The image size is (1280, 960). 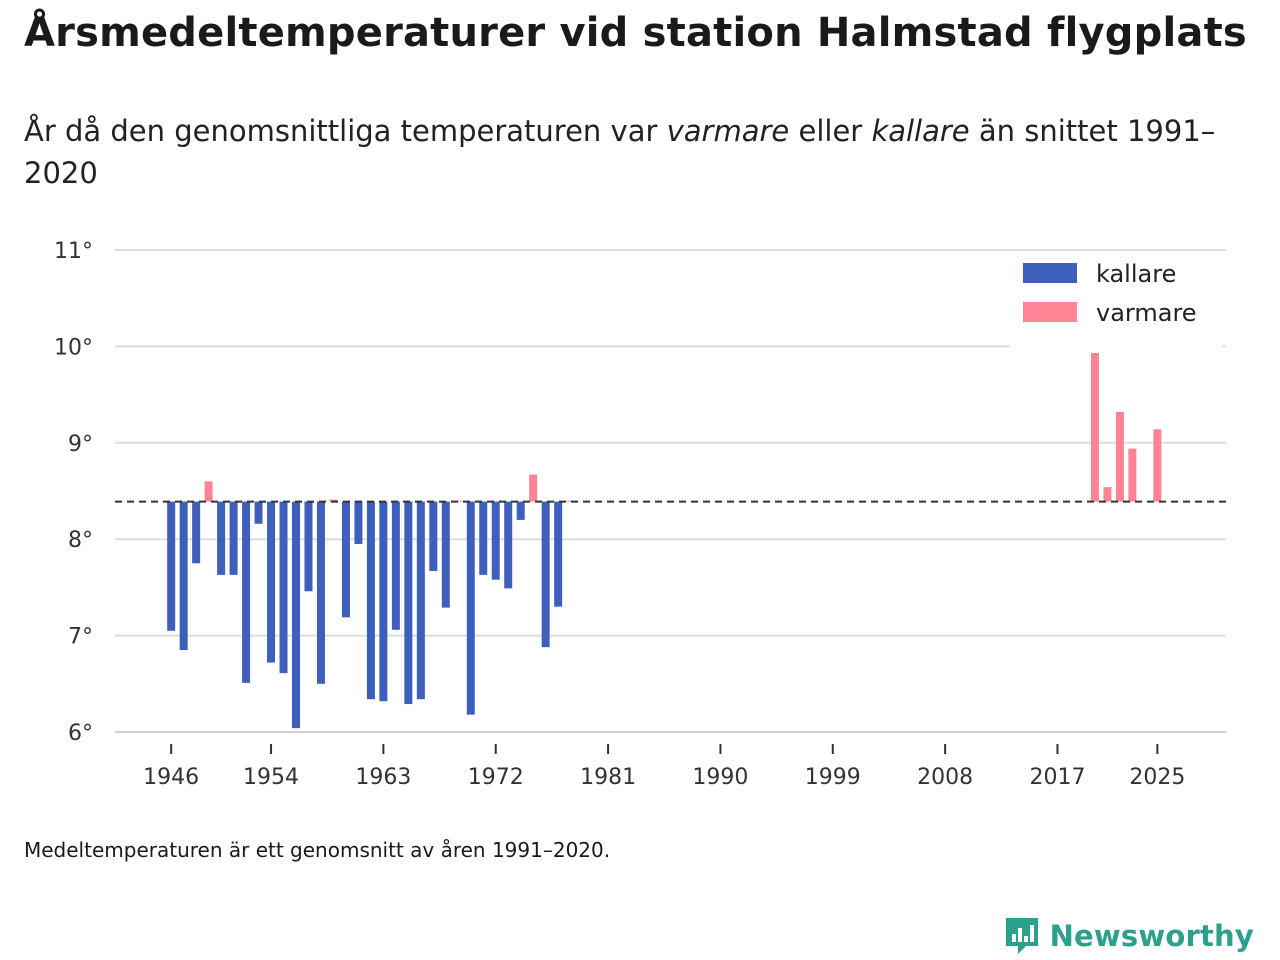 I want to click on bar-cold-1974, so click(x=520, y=510).